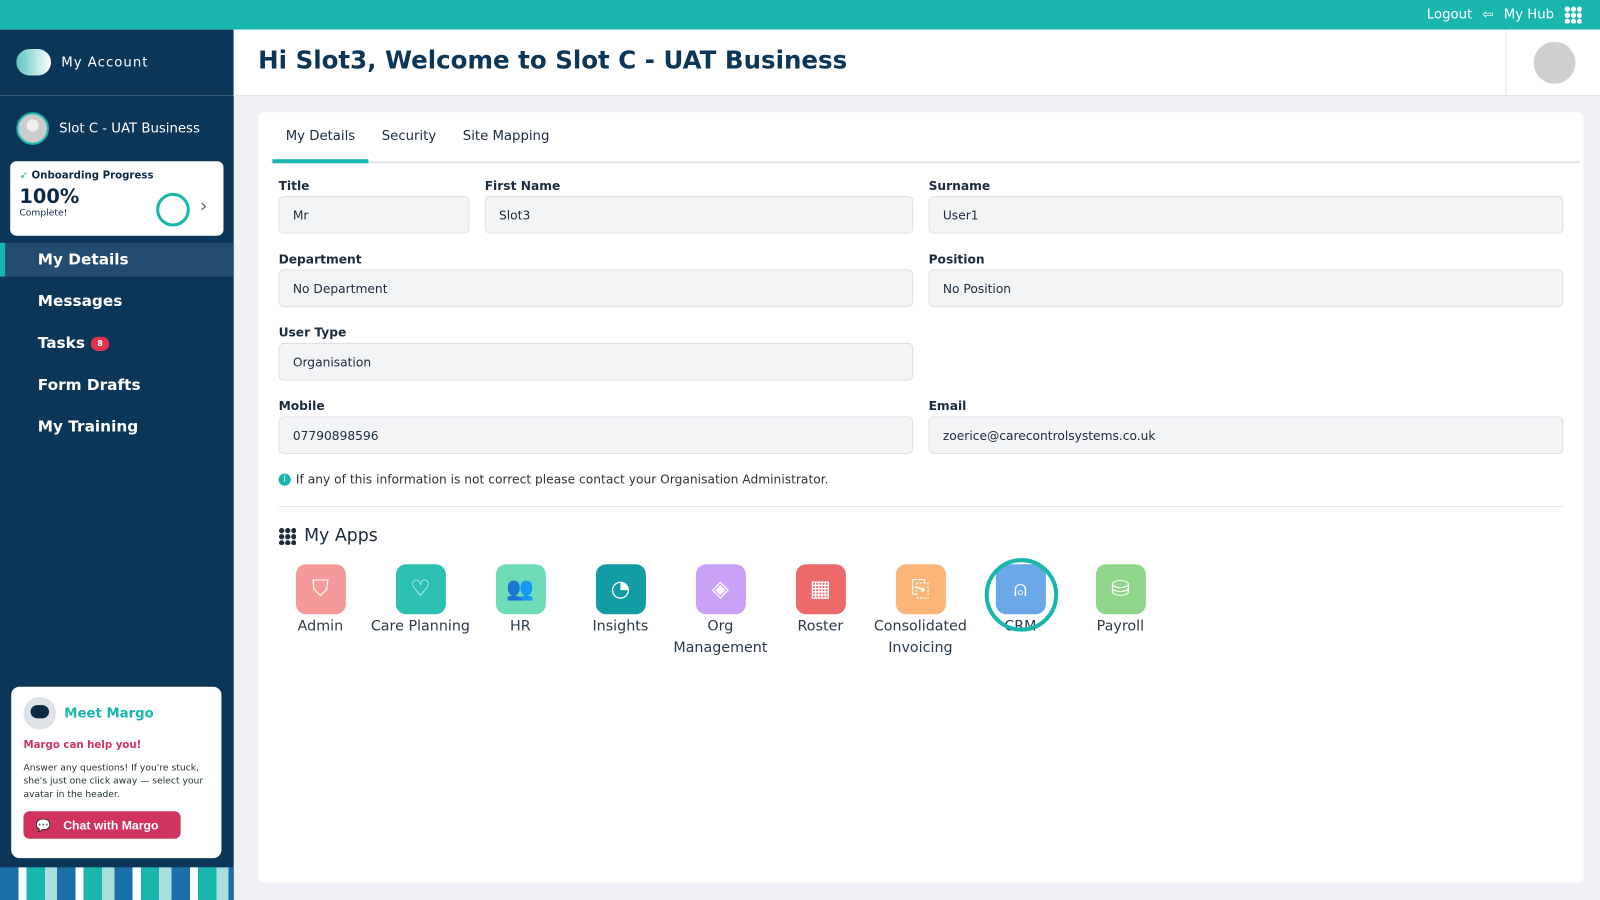 Image resolution: width=1600 pixels, height=900 pixels. I want to click on margo-subtitle: Margo can help you!, so click(82, 745).